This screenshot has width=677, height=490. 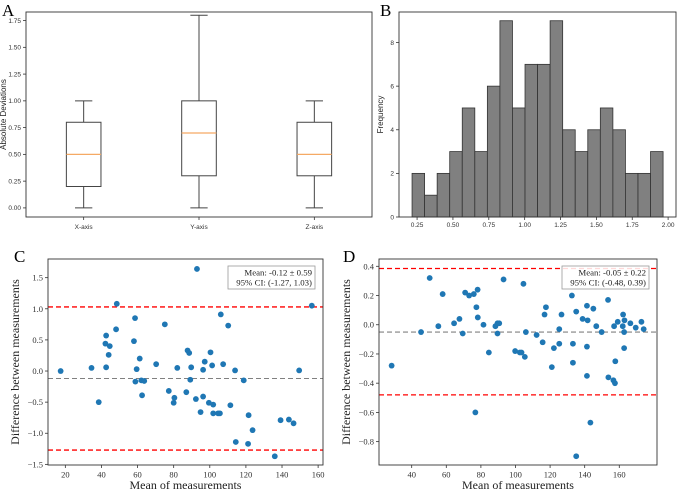 What do you see at coordinates (19, 256) in the screenshot?
I see `panel-label-c: C` at bounding box center [19, 256].